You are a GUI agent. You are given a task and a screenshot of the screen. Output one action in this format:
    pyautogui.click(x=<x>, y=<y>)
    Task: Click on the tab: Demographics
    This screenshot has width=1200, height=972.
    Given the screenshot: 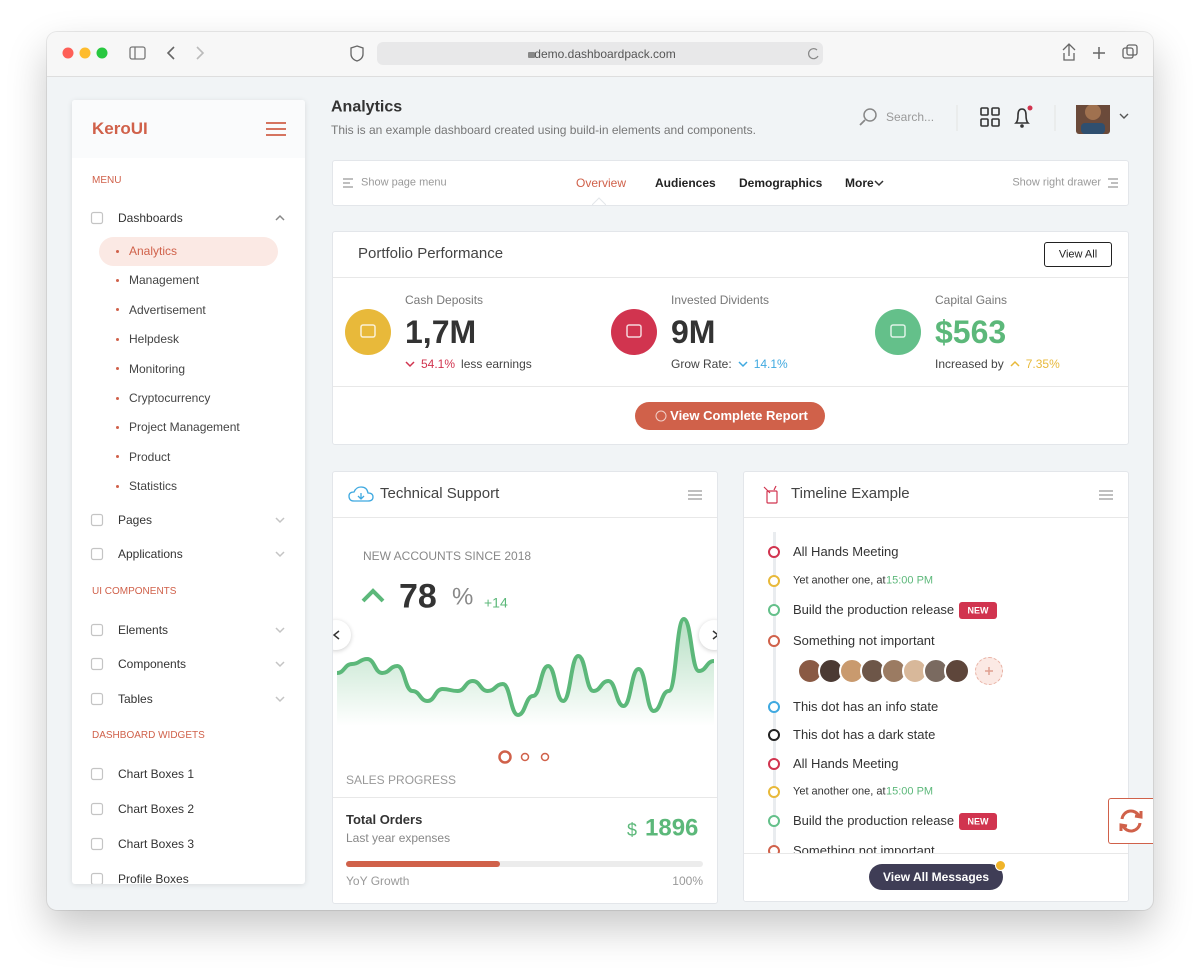 What is the action you would take?
    pyautogui.click(x=781, y=182)
    